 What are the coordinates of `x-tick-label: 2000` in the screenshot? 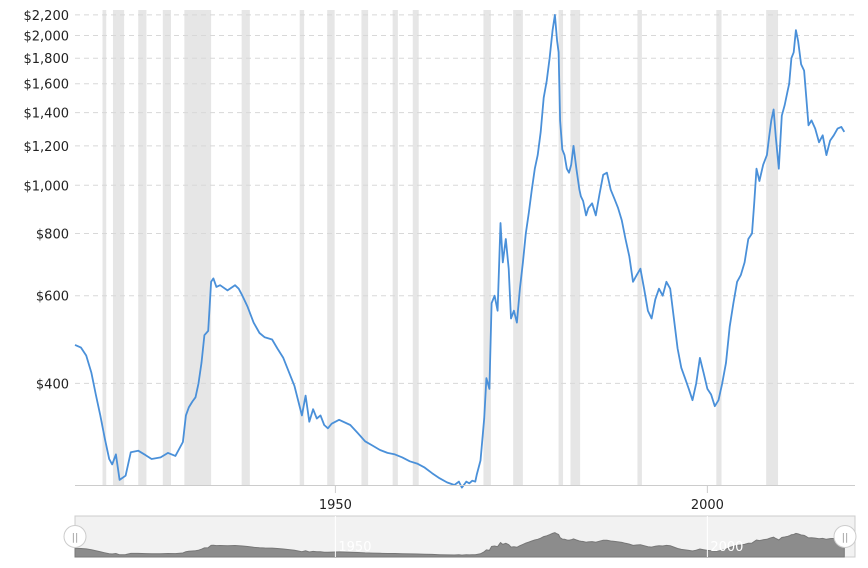 It's located at (707, 505).